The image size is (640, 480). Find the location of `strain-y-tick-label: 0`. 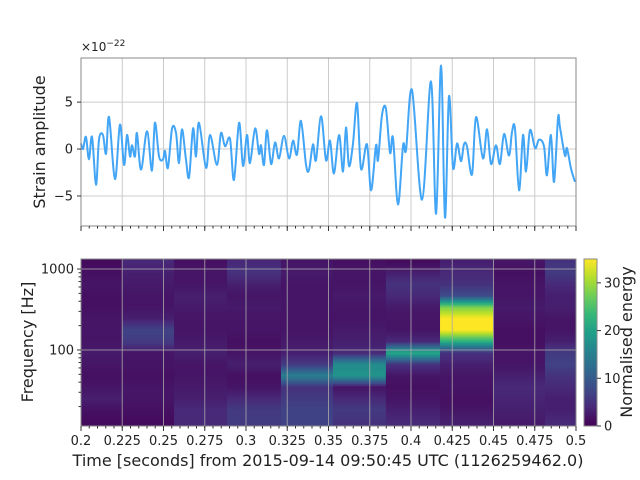

strain-y-tick-label: 0 is located at coordinates (69, 150).